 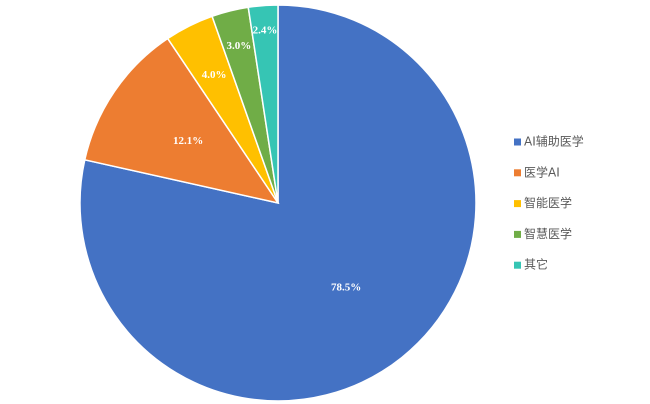 What do you see at coordinates (548, 233) in the screenshot?
I see `legend-label: 智慧医学` at bounding box center [548, 233].